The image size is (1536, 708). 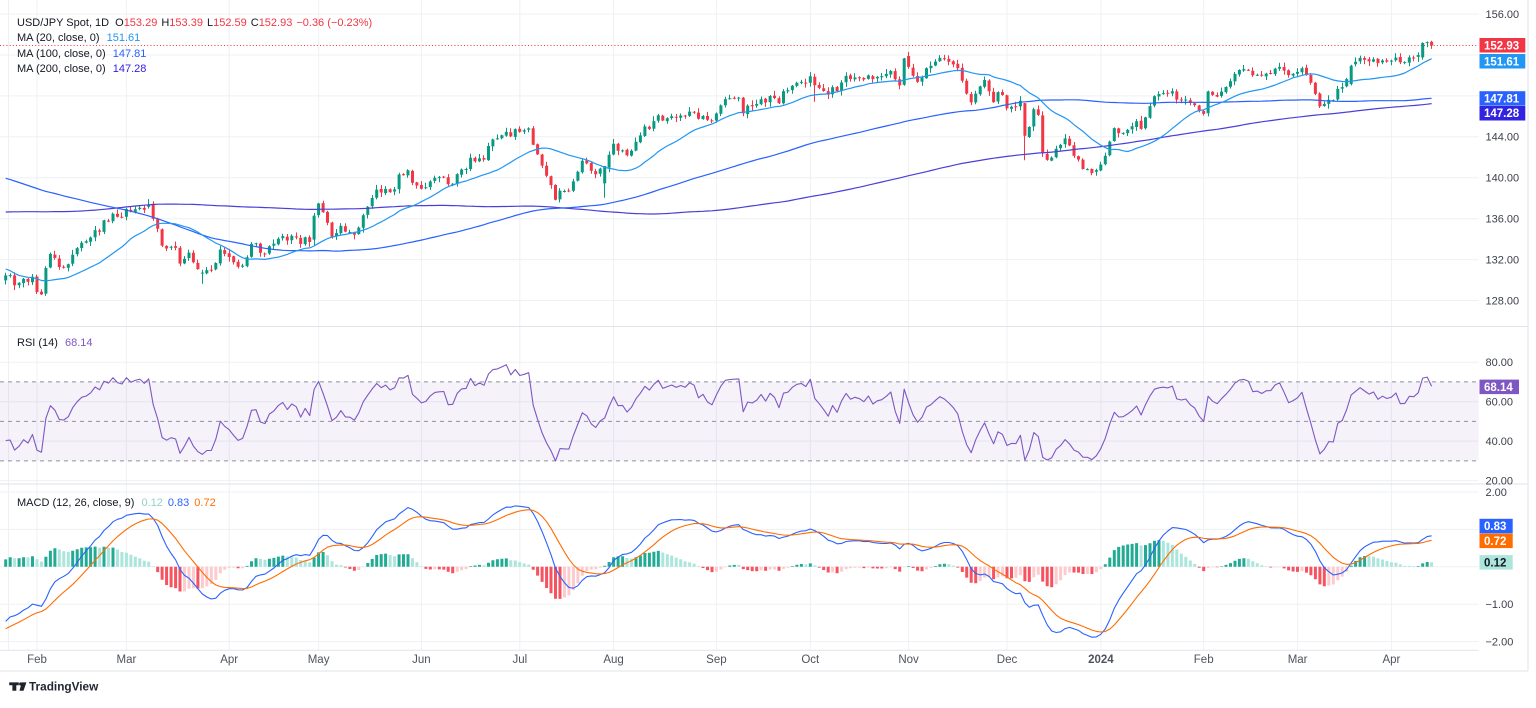 I want to click on svg-text: 0.72, so click(x=1495, y=542).